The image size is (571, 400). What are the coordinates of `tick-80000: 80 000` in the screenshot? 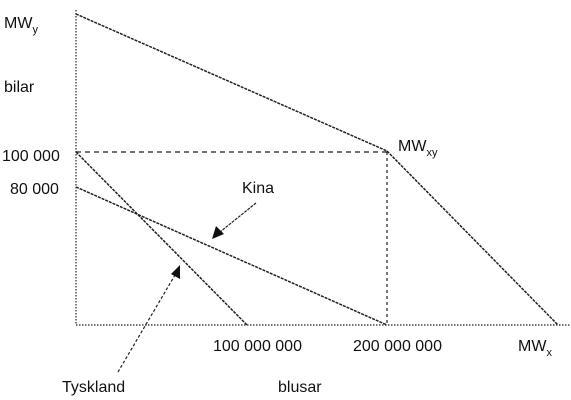 It's located at (34, 189).